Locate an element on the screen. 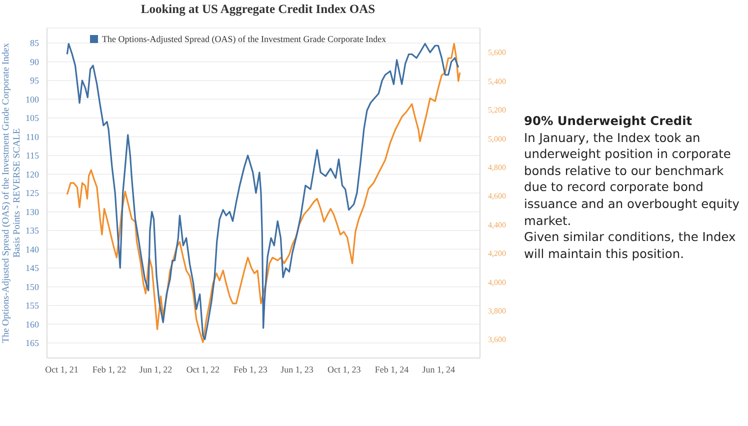 This screenshot has height=426, width=748. y-tick-label: 110 is located at coordinates (33, 137).